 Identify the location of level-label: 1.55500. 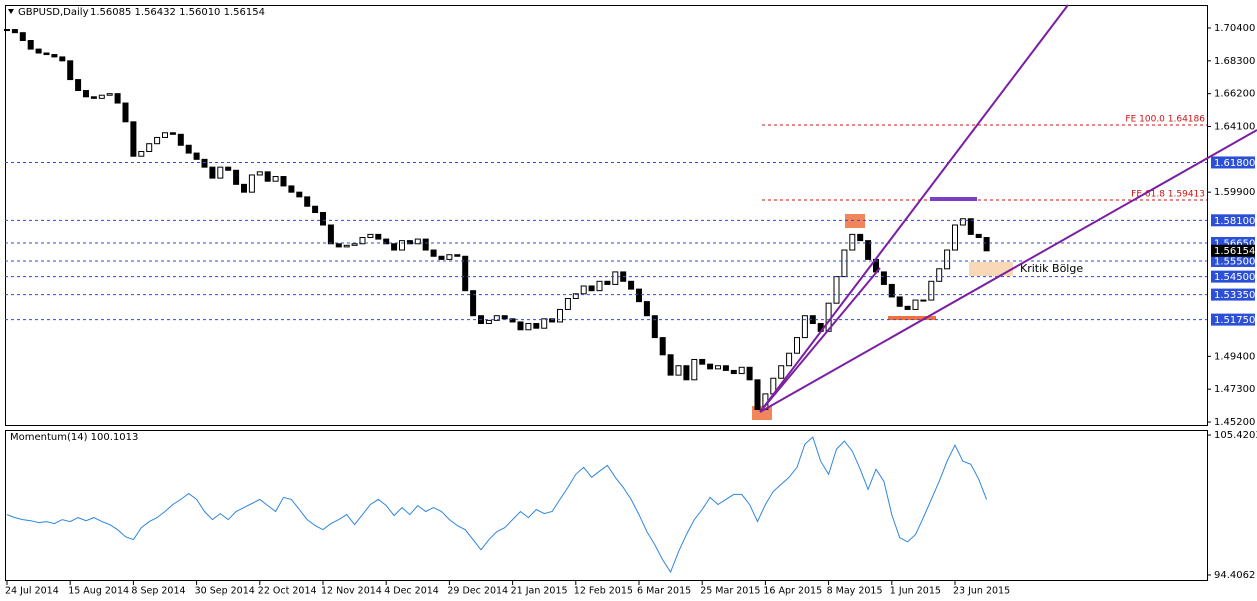
(1234, 261).